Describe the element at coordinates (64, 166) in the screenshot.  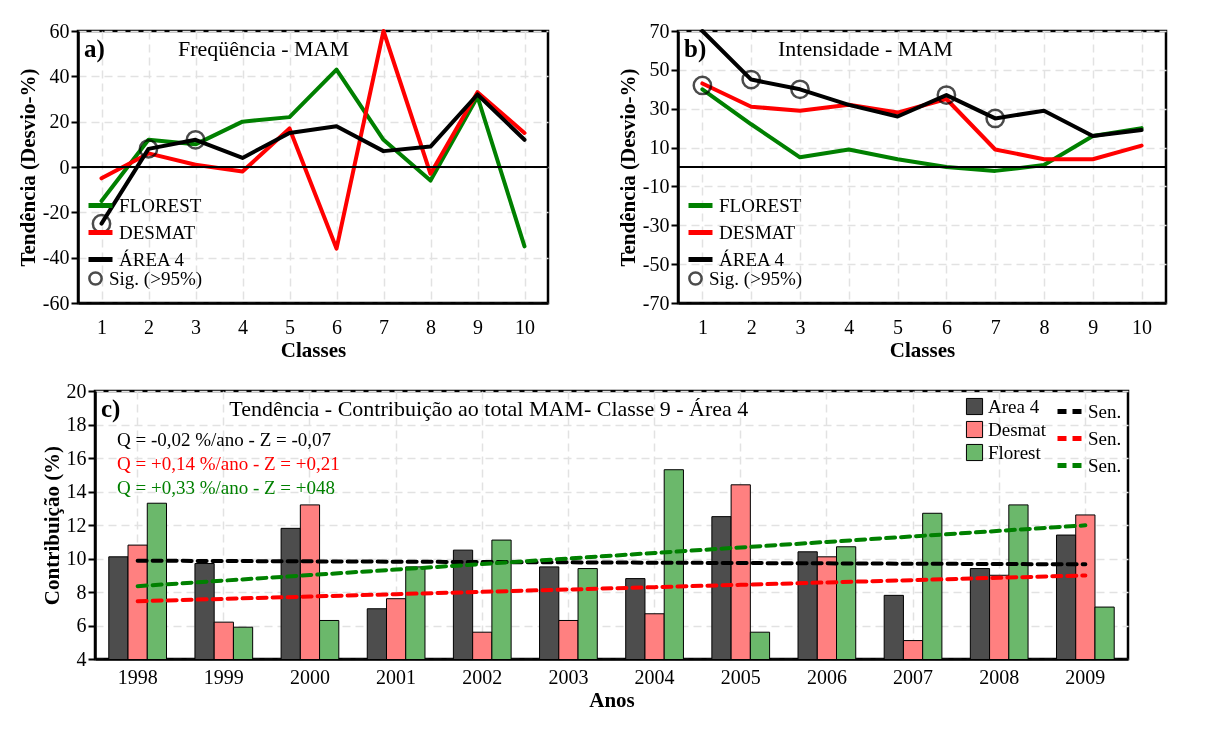
I see `y-tick-label: 0` at that location.